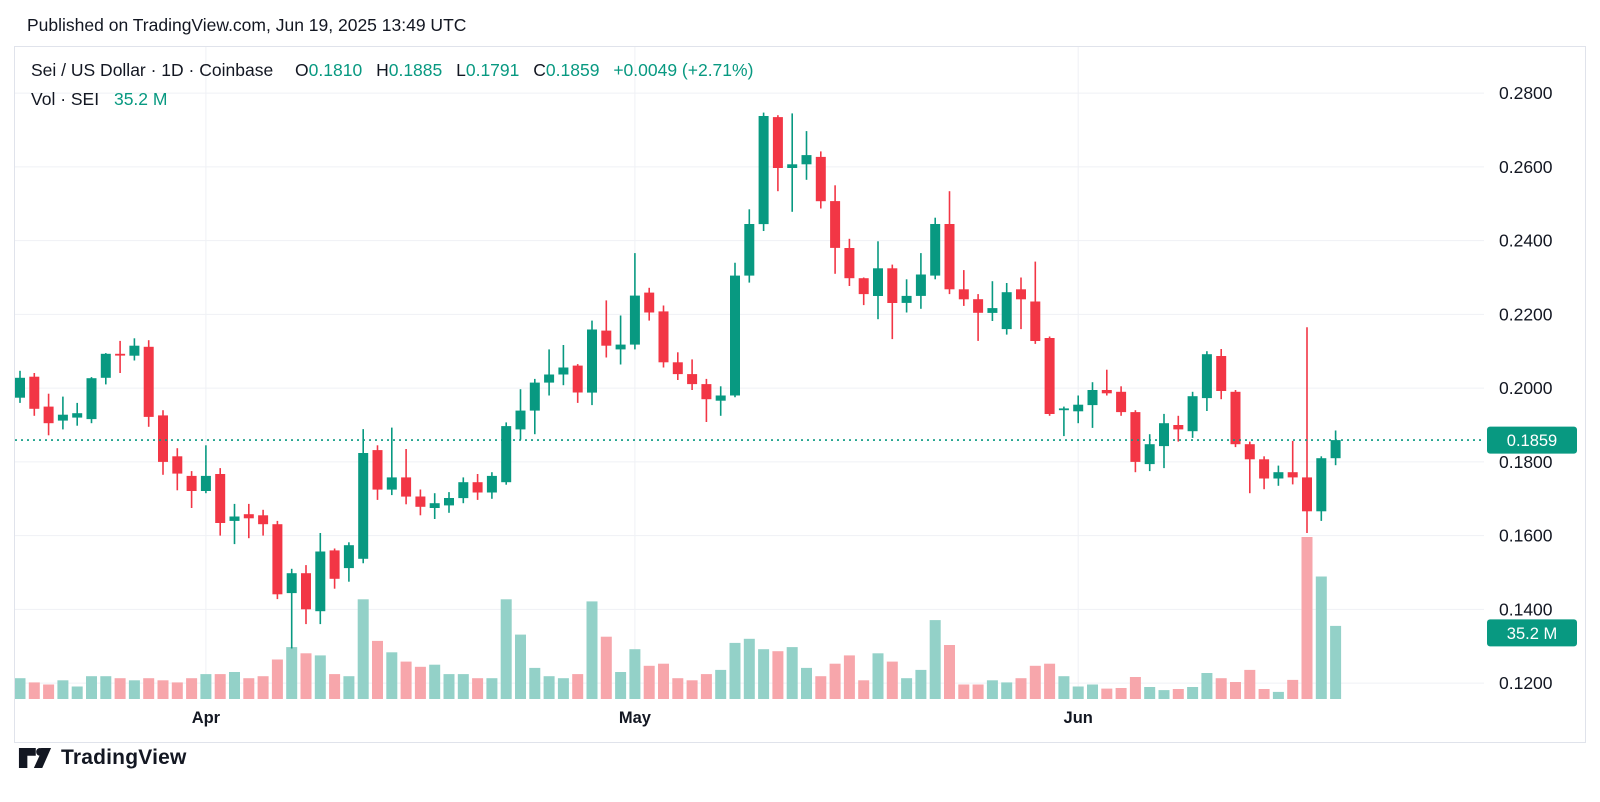  What do you see at coordinates (683, 70) in the screenshot?
I see `change-value: +0.0049 (+2.71%)` at bounding box center [683, 70].